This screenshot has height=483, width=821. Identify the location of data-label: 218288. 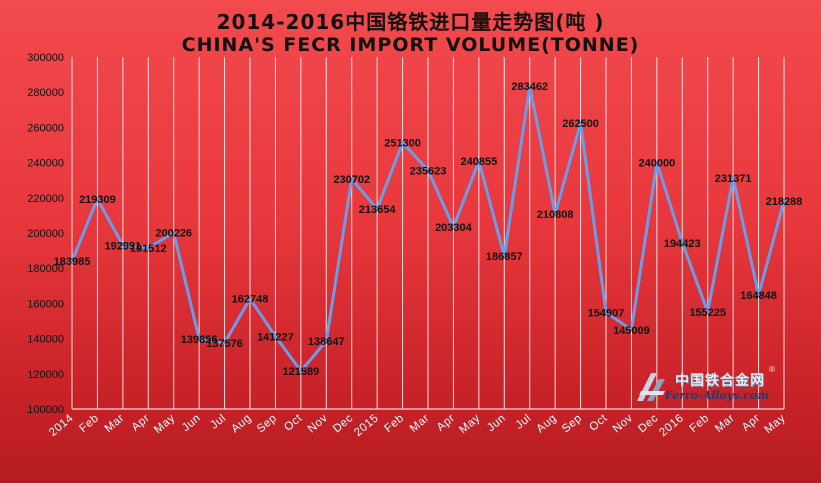
(784, 202).